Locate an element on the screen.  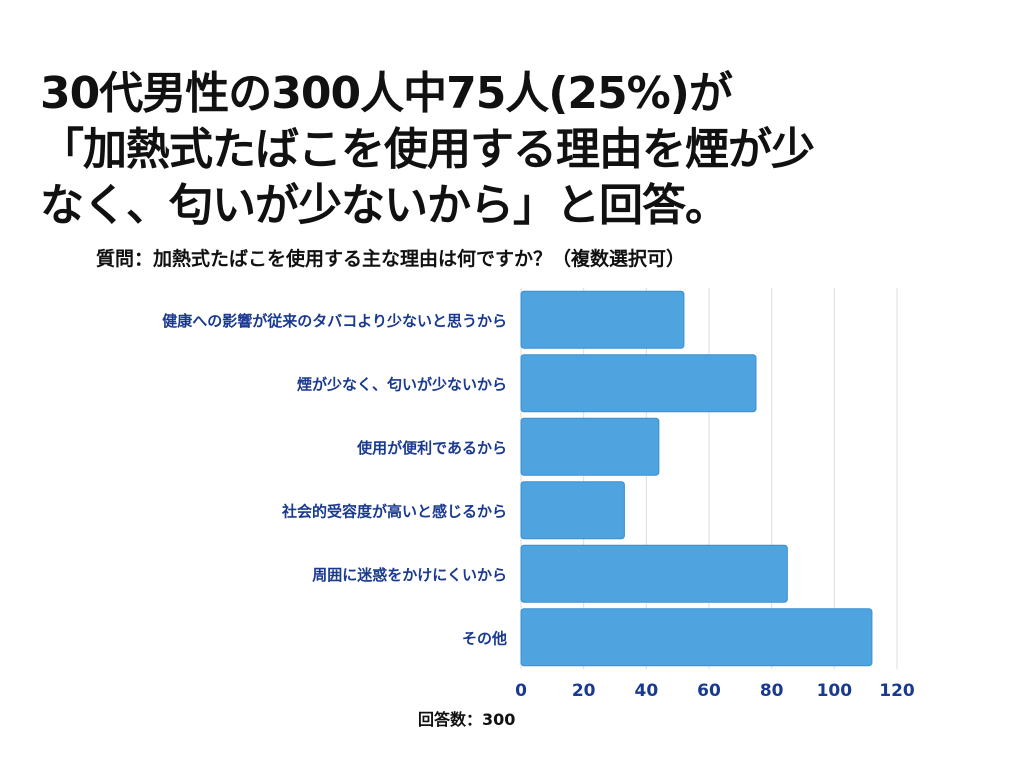
x-tick-label: 20 is located at coordinates (584, 691).